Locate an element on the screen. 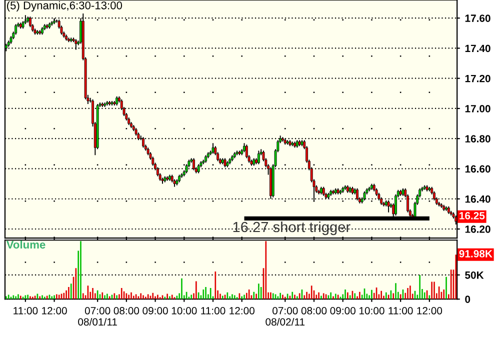 Image resolution: width=499 pixels, height=347 pixels. text: 91.98K is located at coordinates (475, 254).